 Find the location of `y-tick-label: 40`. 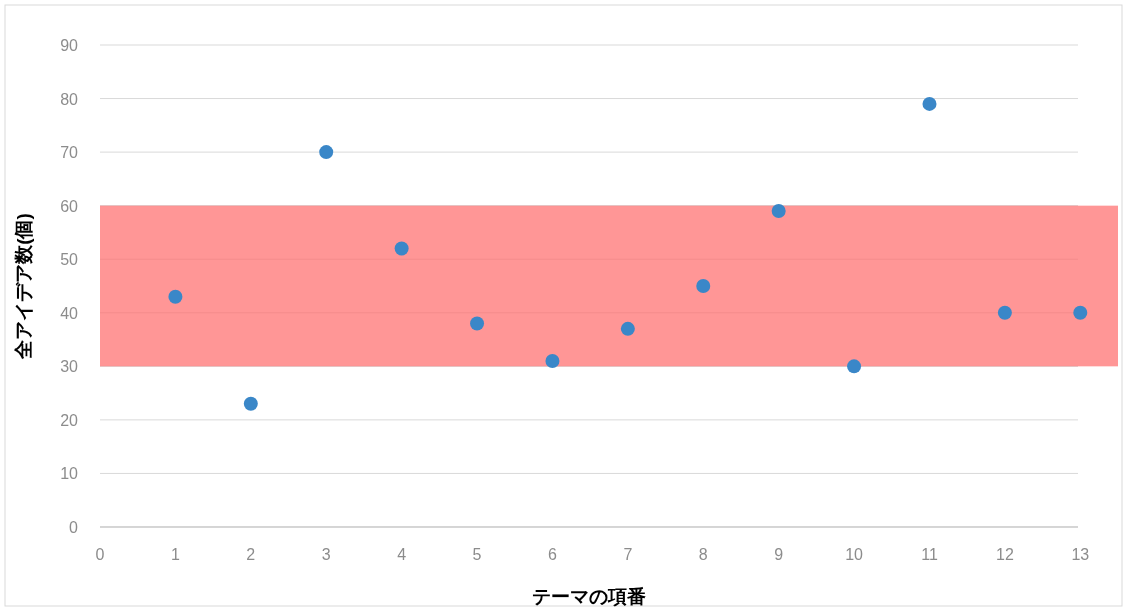

y-tick-label: 40 is located at coordinates (69, 313).